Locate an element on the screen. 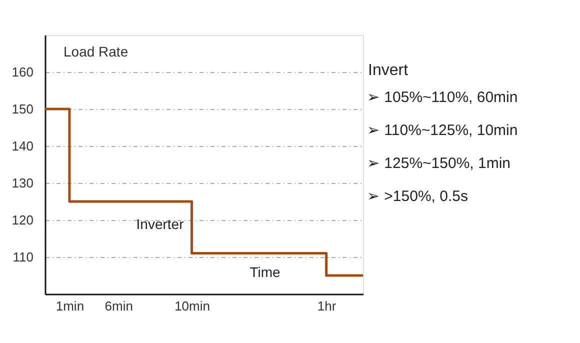 Image resolution: width=580 pixels, height=343 pixels. y-axis-title: Load Rate is located at coordinates (96, 52).